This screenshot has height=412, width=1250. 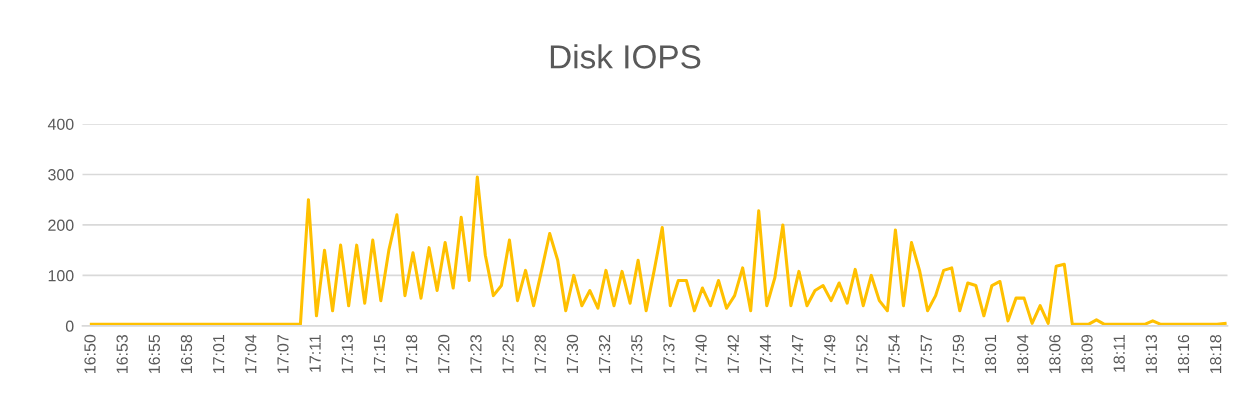 I want to click on x-tick-label: 18:18, so click(x=1216, y=353).